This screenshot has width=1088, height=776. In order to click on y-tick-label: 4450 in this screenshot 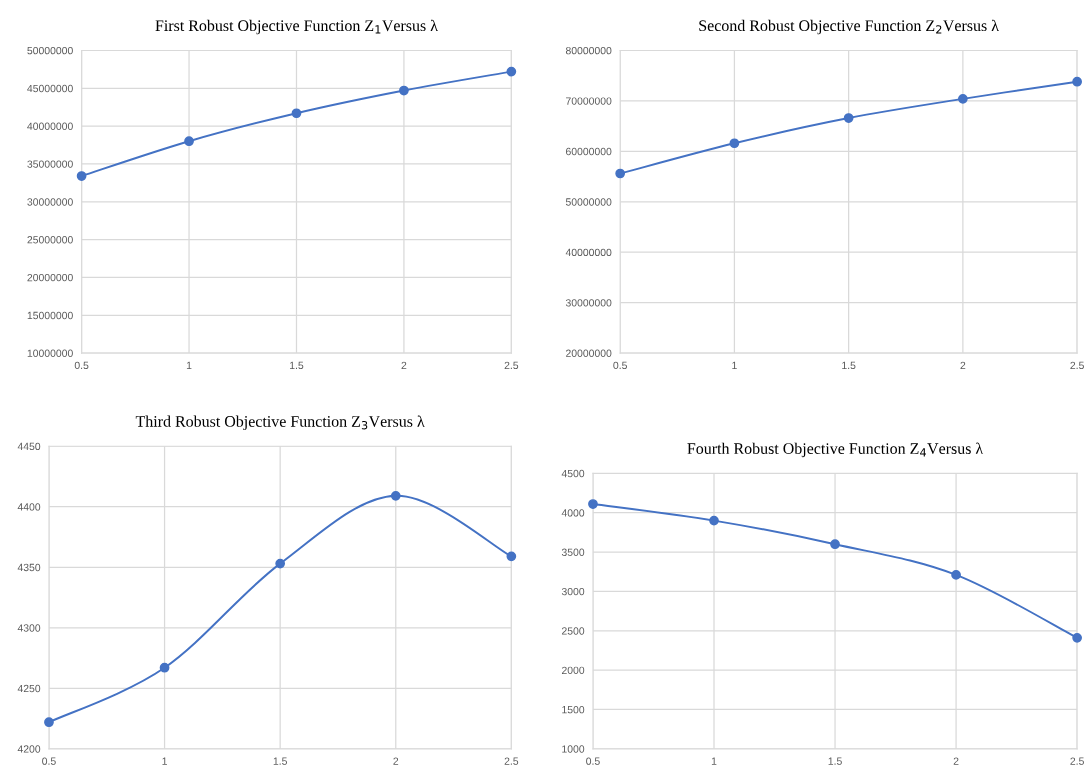, I will do `click(29, 446)`.